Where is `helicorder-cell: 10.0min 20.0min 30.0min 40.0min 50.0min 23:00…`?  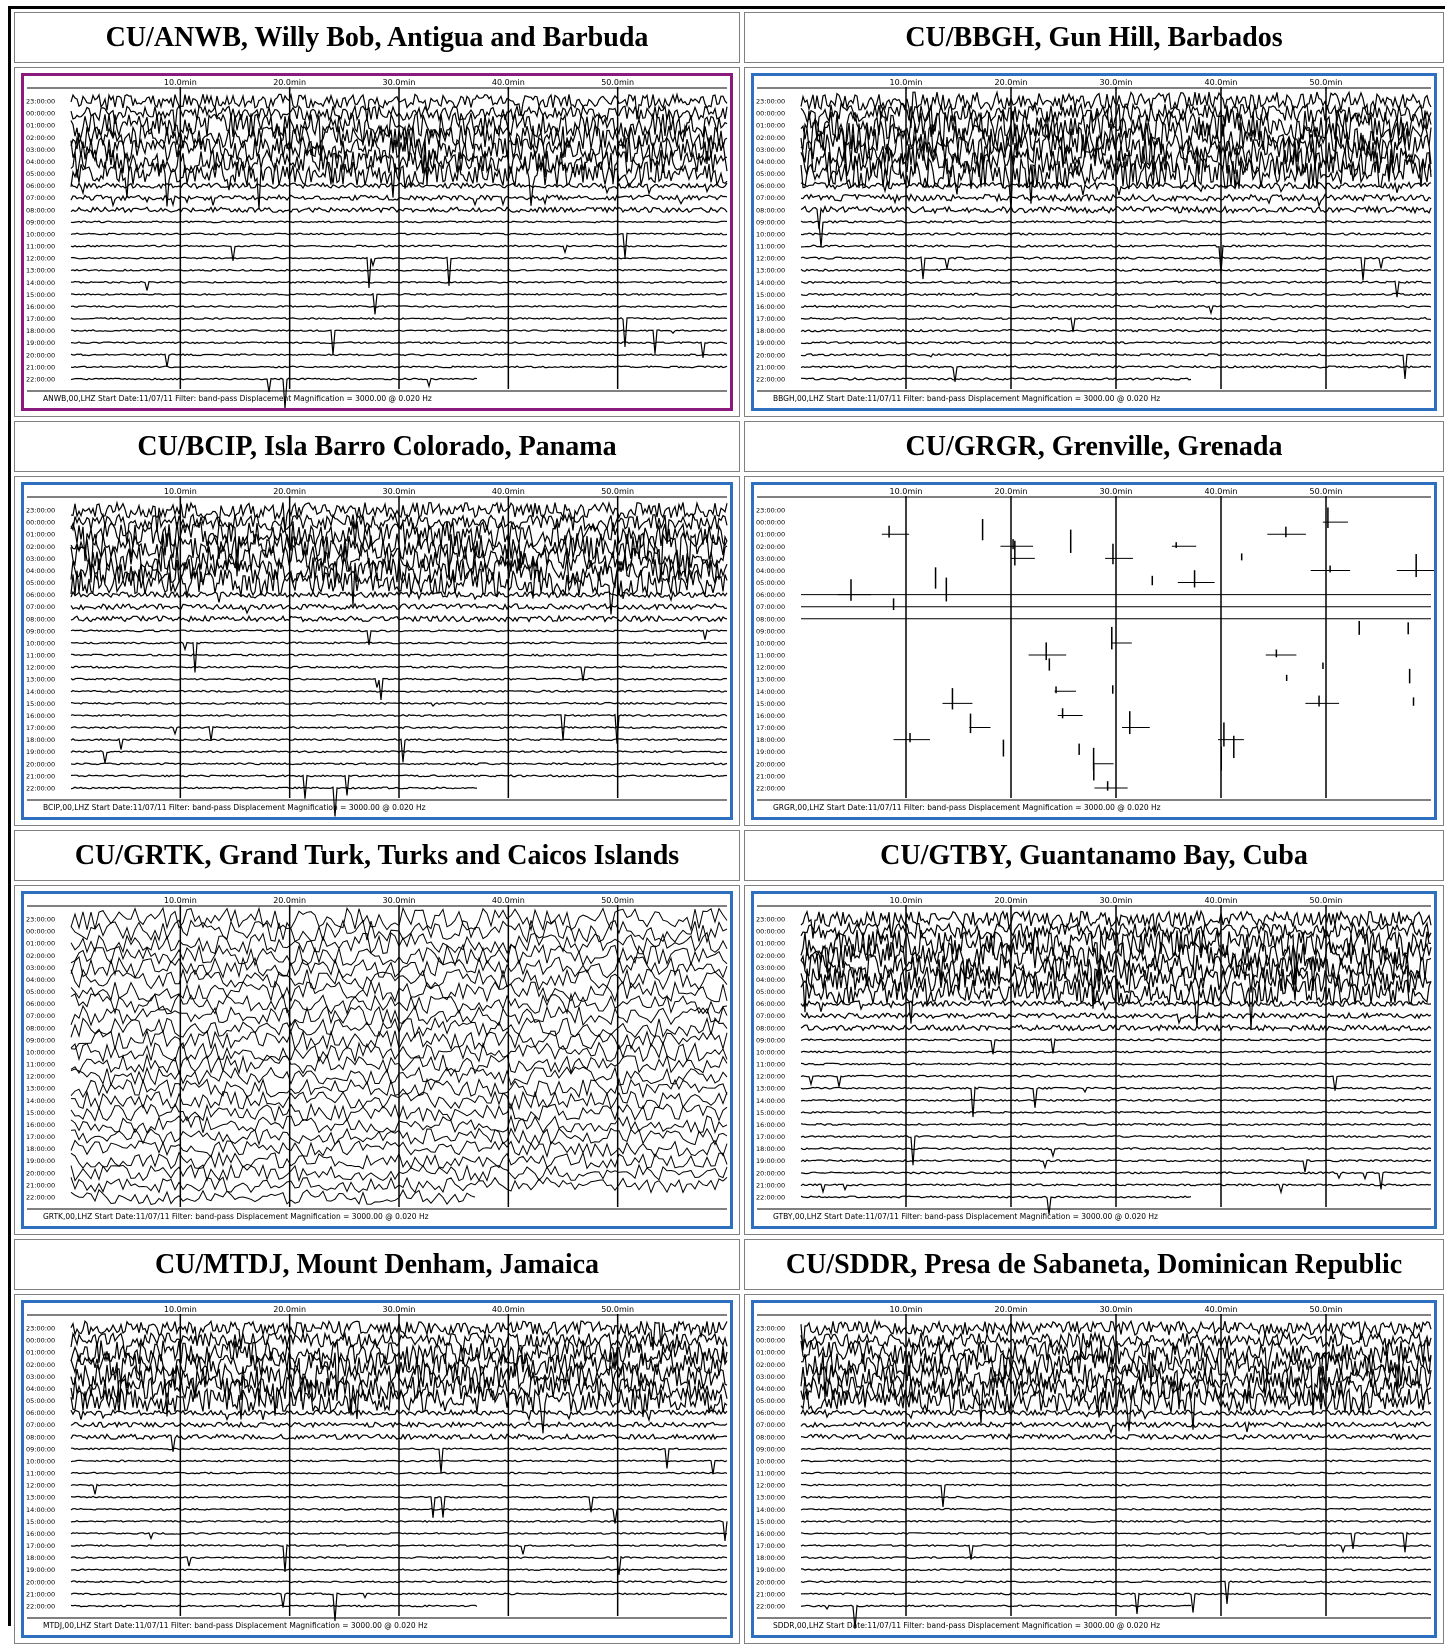 helicorder-cell: 10.0min 20.0min 30.0min 40.0min 50.0min 23:00… is located at coordinates (1094, 1469).